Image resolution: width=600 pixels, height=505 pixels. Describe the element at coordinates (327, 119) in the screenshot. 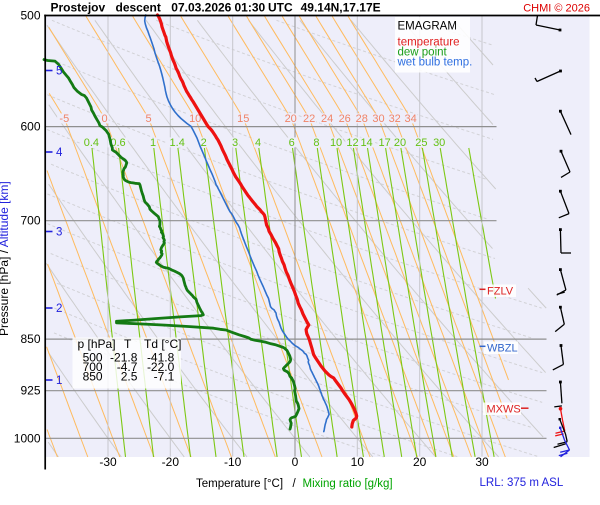

I see `svg-text: 24` at that location.